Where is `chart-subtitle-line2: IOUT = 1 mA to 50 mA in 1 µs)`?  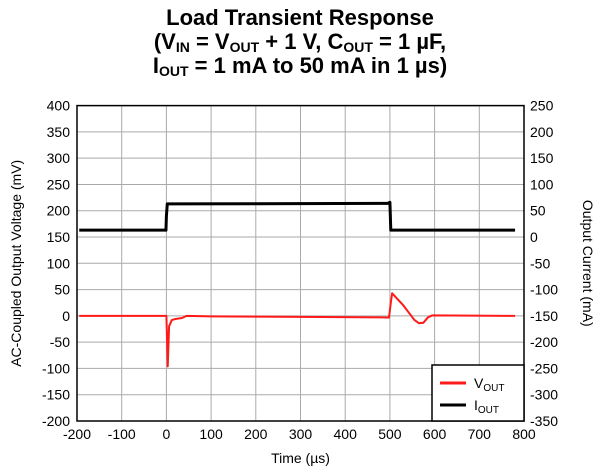 chart-subtitle-line2: IOUT = 1 mA to 50 mA in 1 µs) is located at coordinates (300, 68).